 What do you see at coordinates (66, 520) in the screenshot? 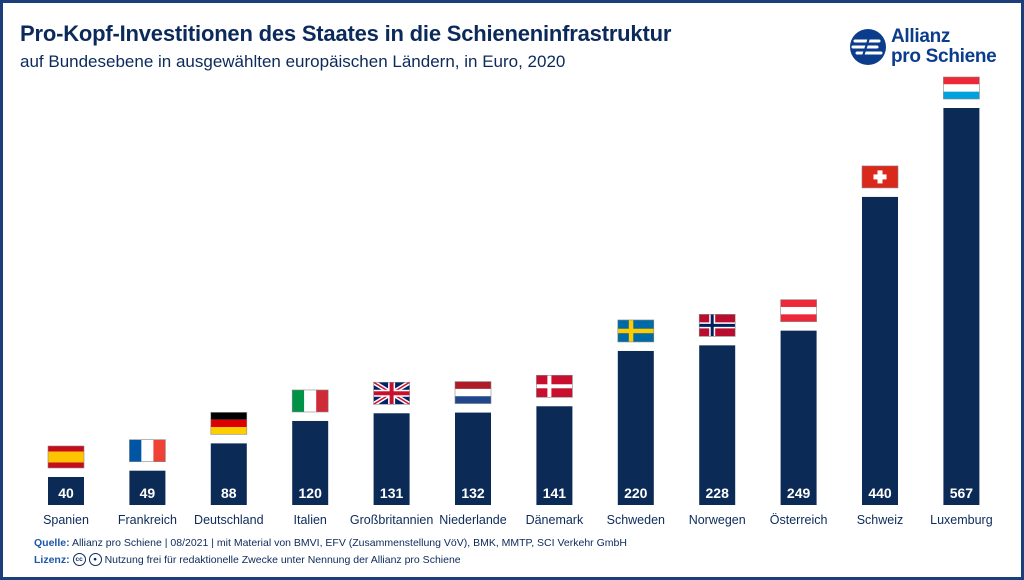
I see `category-label: Spanien` at bounding box center [66, 520].